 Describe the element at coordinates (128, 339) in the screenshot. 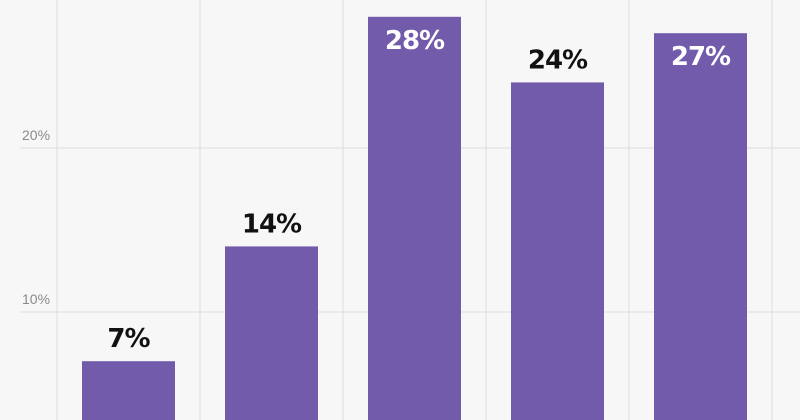

I see `data-label: 7%` at that location.